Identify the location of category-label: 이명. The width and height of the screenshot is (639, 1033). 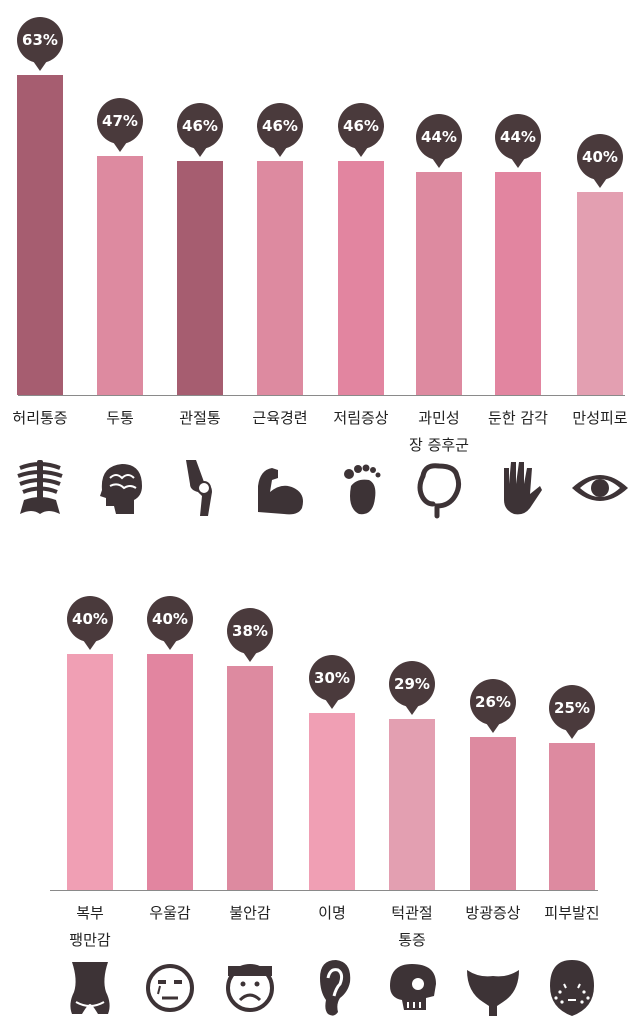
(332, 913).